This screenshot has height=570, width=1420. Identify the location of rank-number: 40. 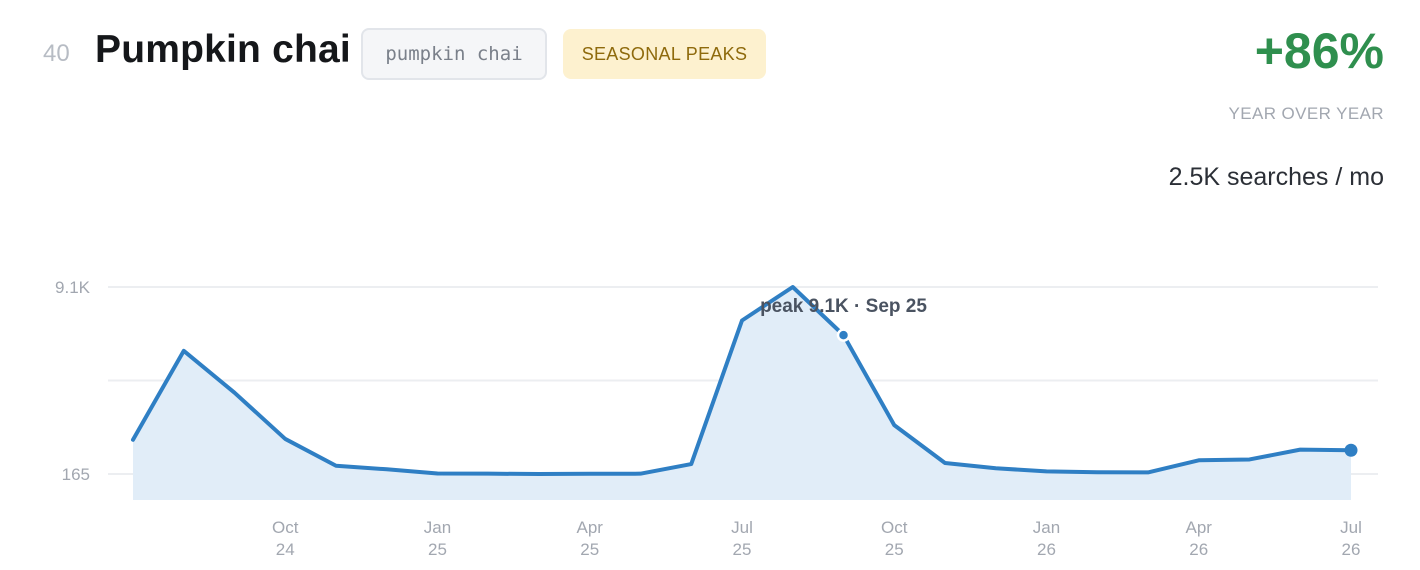
(56, 53).